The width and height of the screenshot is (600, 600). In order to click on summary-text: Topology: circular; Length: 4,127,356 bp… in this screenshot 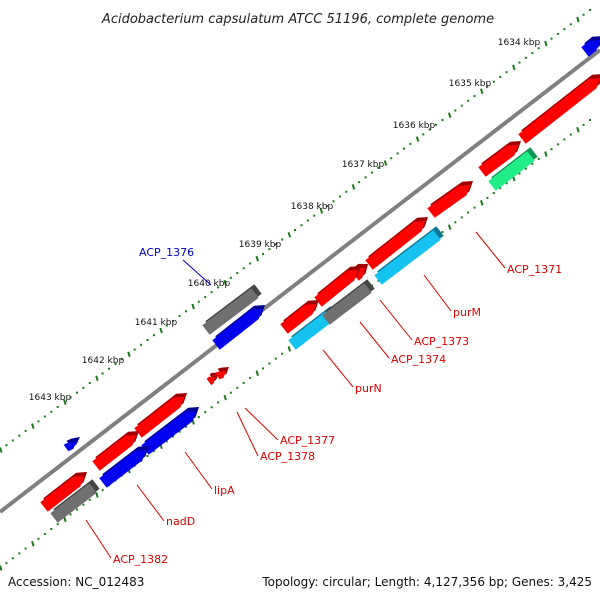, I will do `click(426, 582)`.